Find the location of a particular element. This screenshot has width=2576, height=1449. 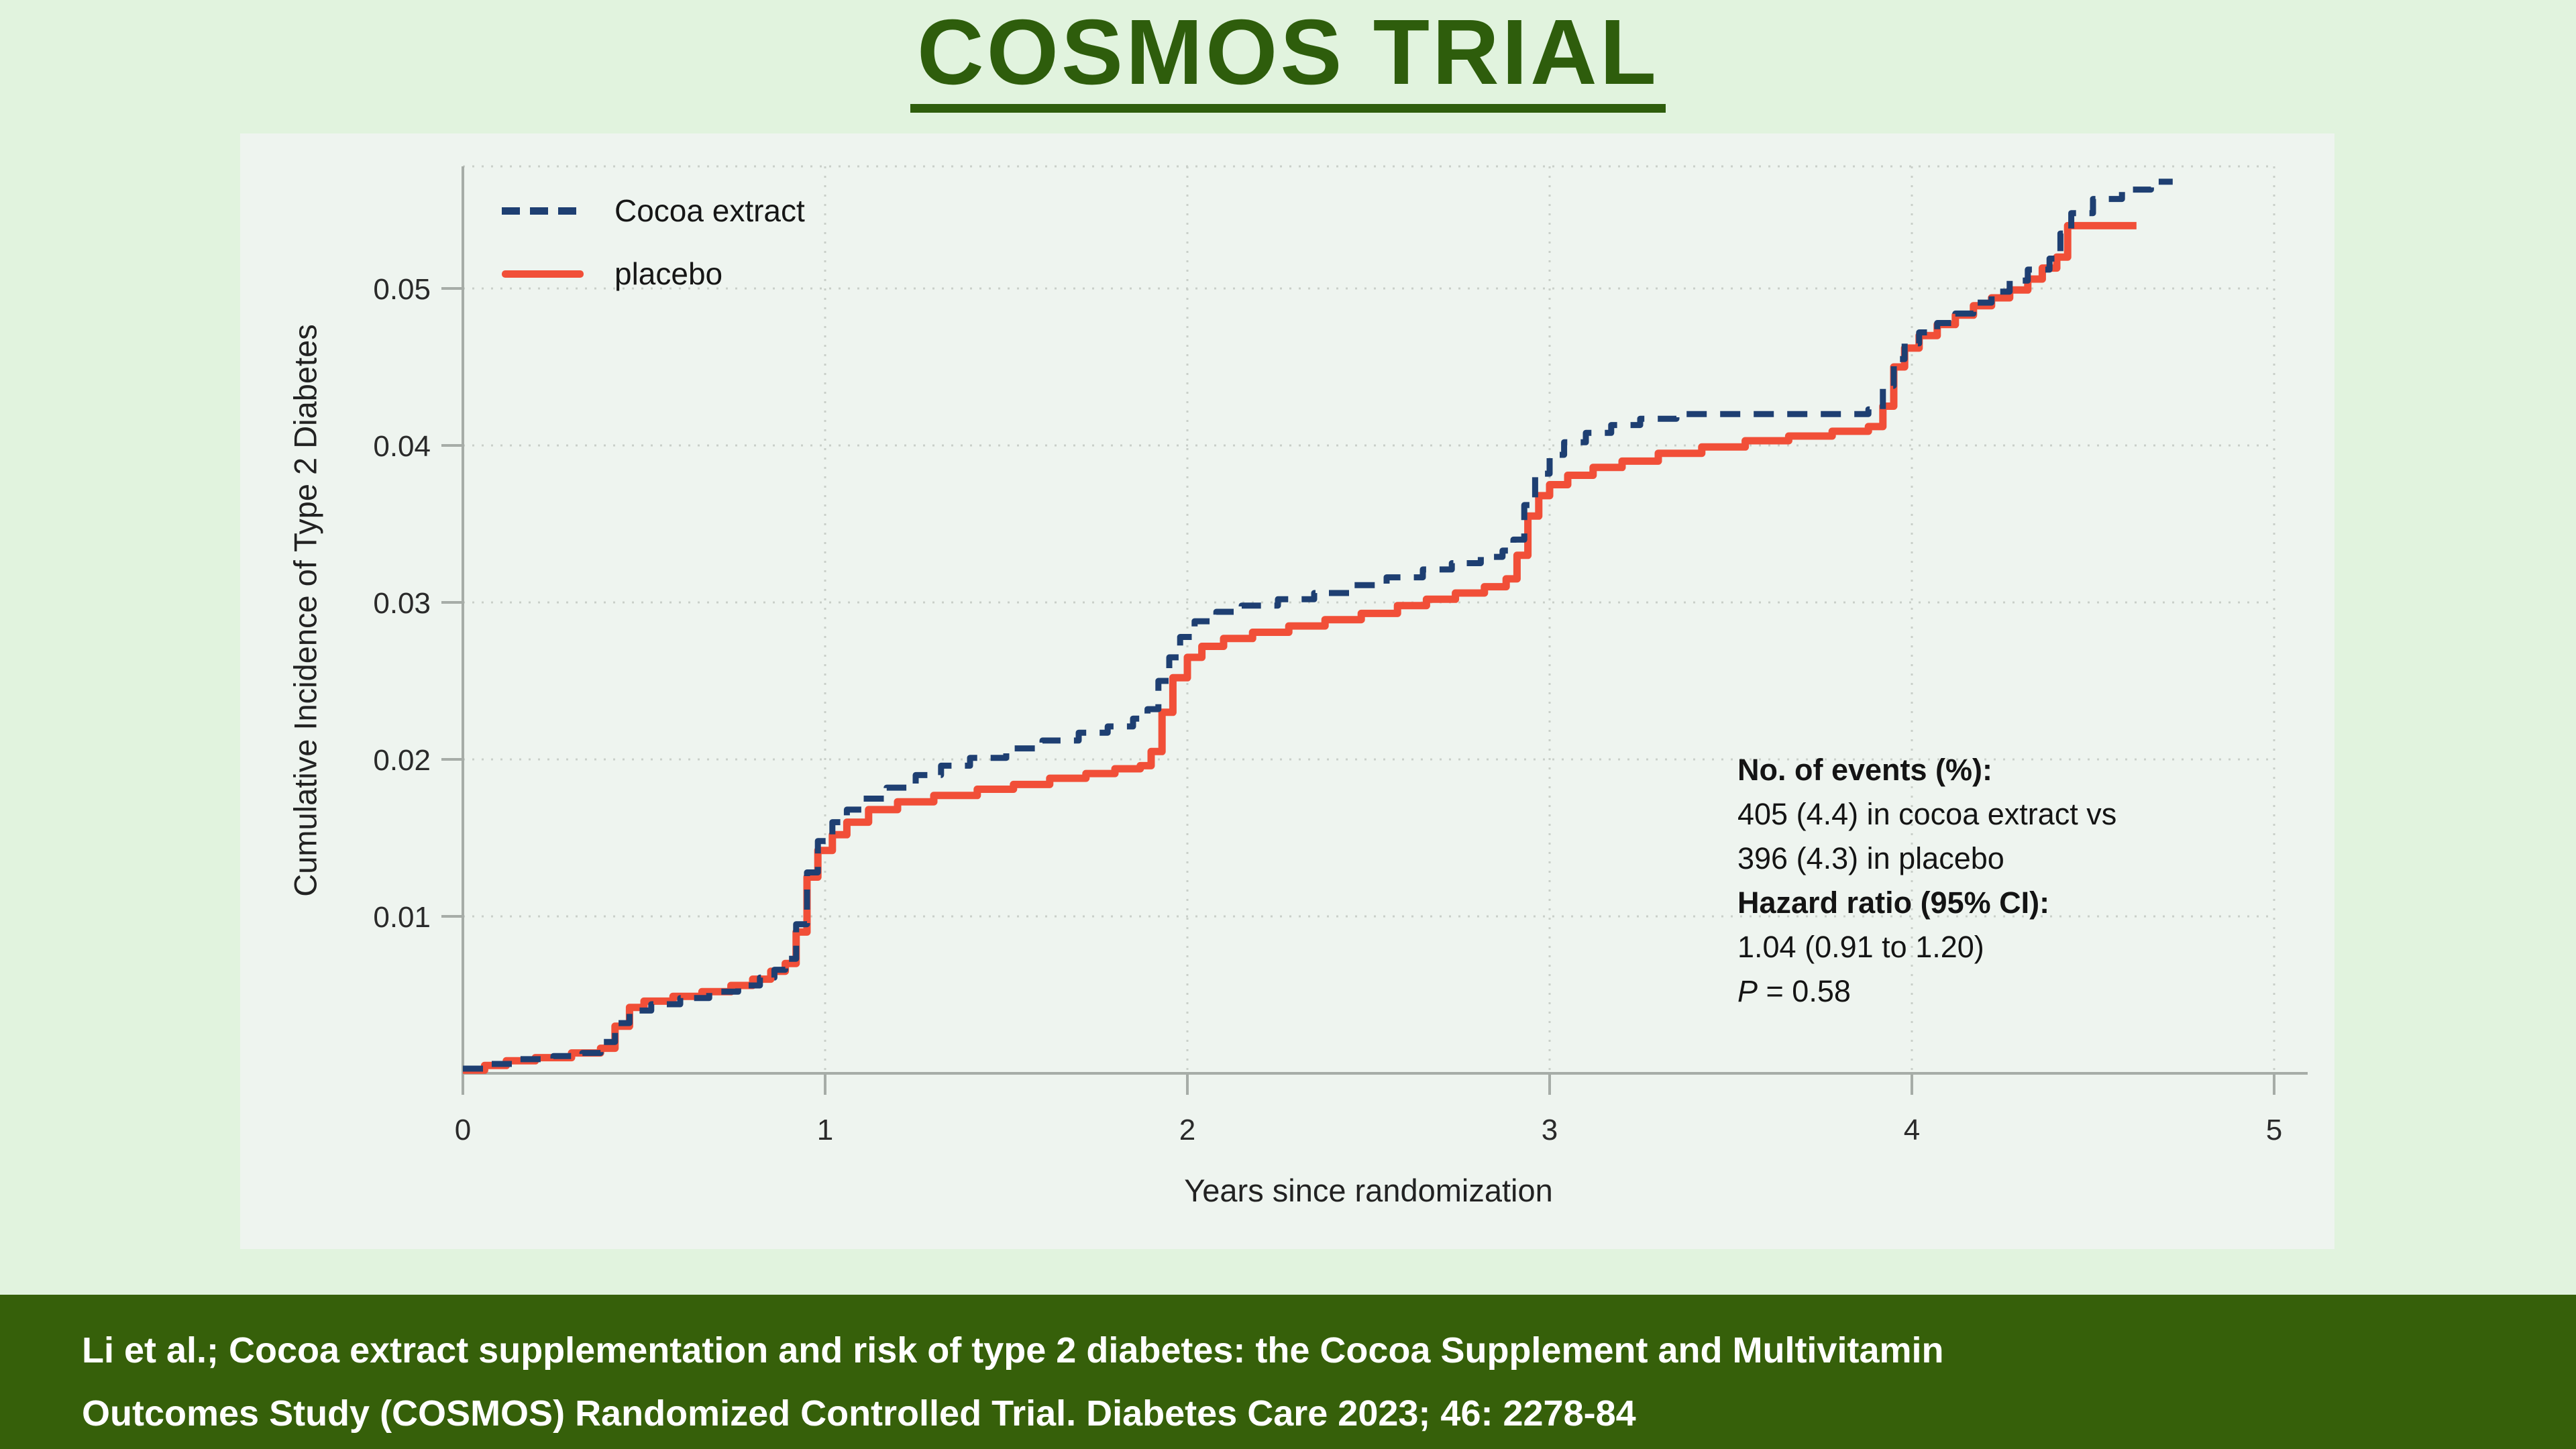

legend-item-cocoa-extract: Cocoa extract is located at coordinates (653, 211).